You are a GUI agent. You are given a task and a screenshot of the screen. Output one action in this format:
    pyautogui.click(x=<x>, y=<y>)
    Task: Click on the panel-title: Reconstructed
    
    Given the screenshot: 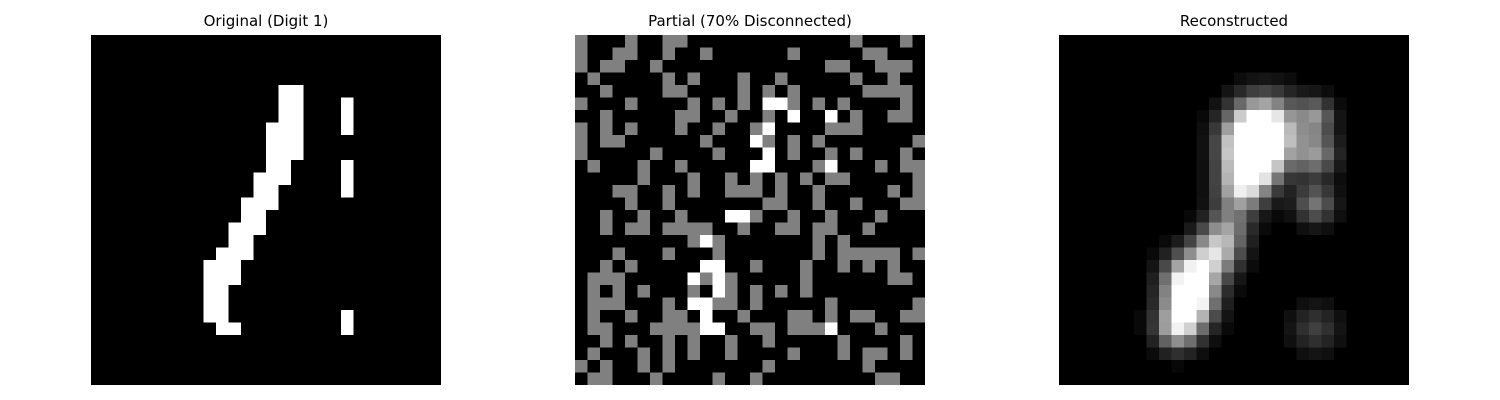 What is the action you would take?
    pyautogui.click(x=1234, y=21)
    